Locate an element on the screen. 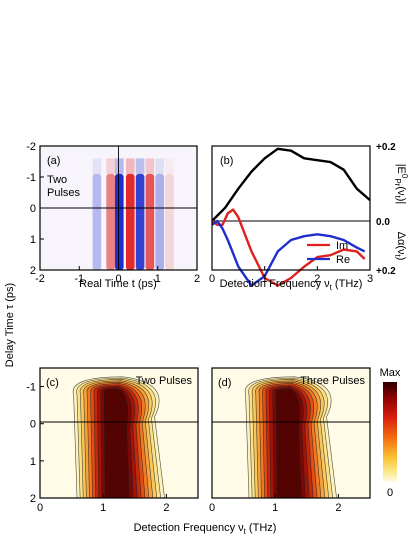 Image resolution: width=415 pixels, height=537 pixels. panel-b-ylabel-top: |E0Pr(νt)| is located at coordinates (401, 184).